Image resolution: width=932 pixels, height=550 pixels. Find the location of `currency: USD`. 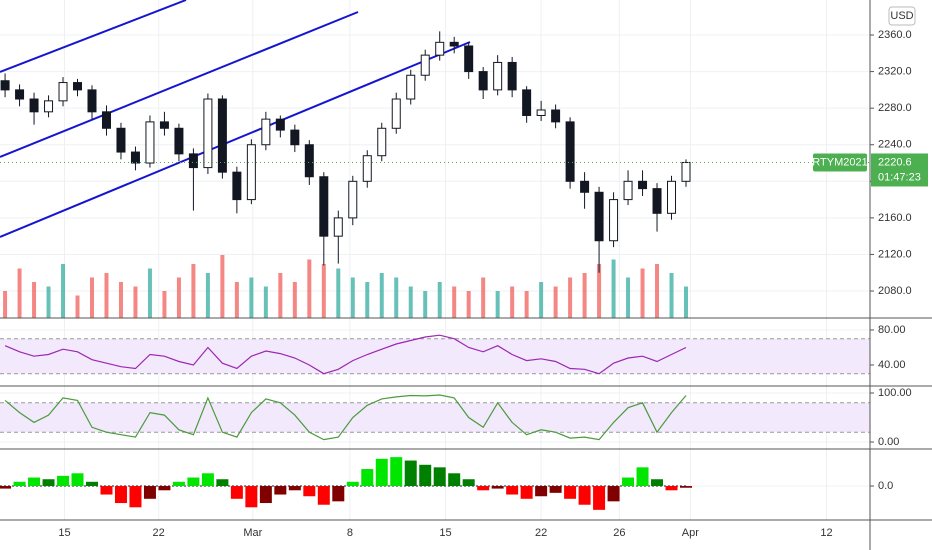

currency: USD is located at coordinates (901, 16).